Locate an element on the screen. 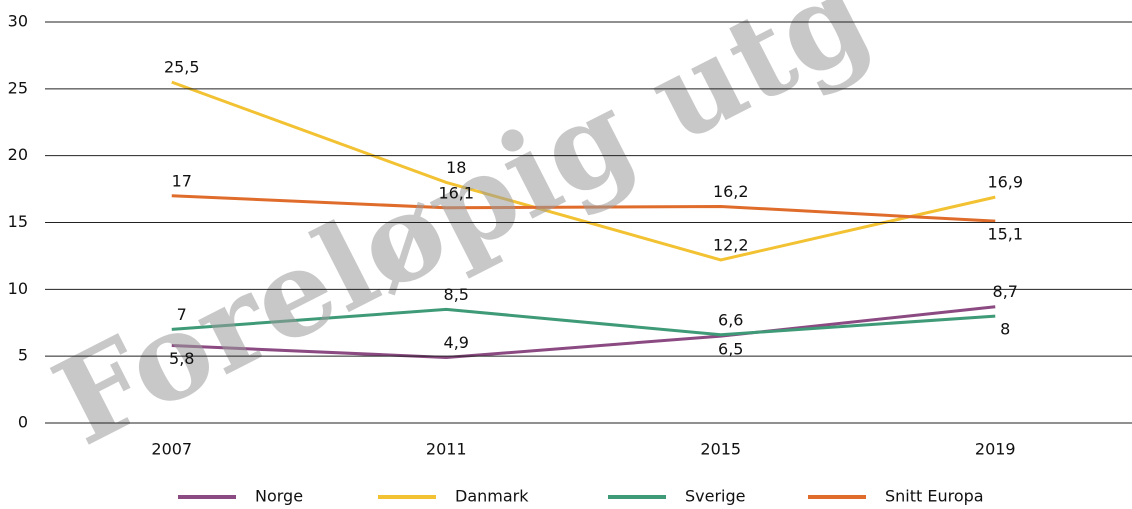 This screenshot has height=509, width=1132. data-label: 8,5 is located at coordinates (456, 294).